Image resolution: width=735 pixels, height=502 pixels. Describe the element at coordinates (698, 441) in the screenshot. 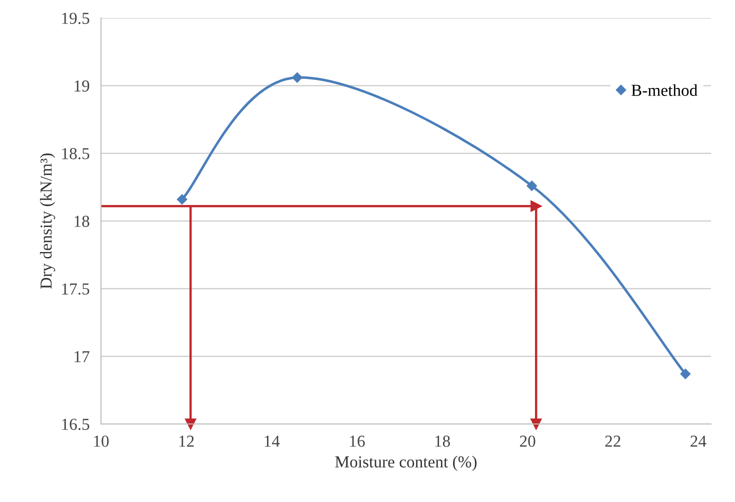

I see `x-tick-label: 24` at that location.